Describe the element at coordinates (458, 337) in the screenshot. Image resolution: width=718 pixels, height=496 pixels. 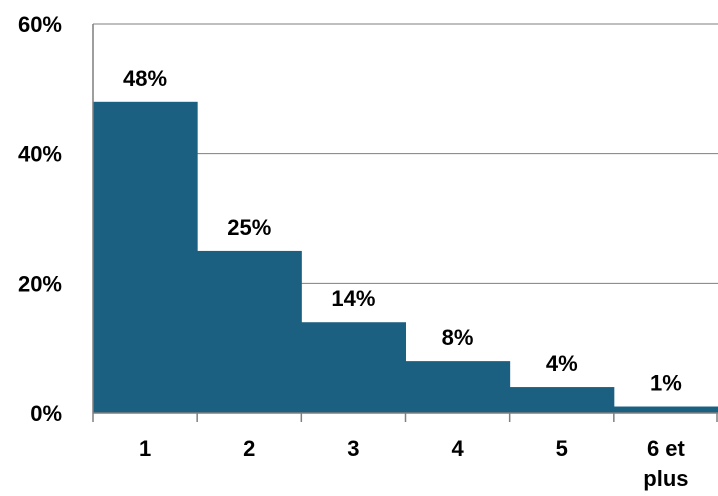
I see `data-label-4: 8%` at that location.